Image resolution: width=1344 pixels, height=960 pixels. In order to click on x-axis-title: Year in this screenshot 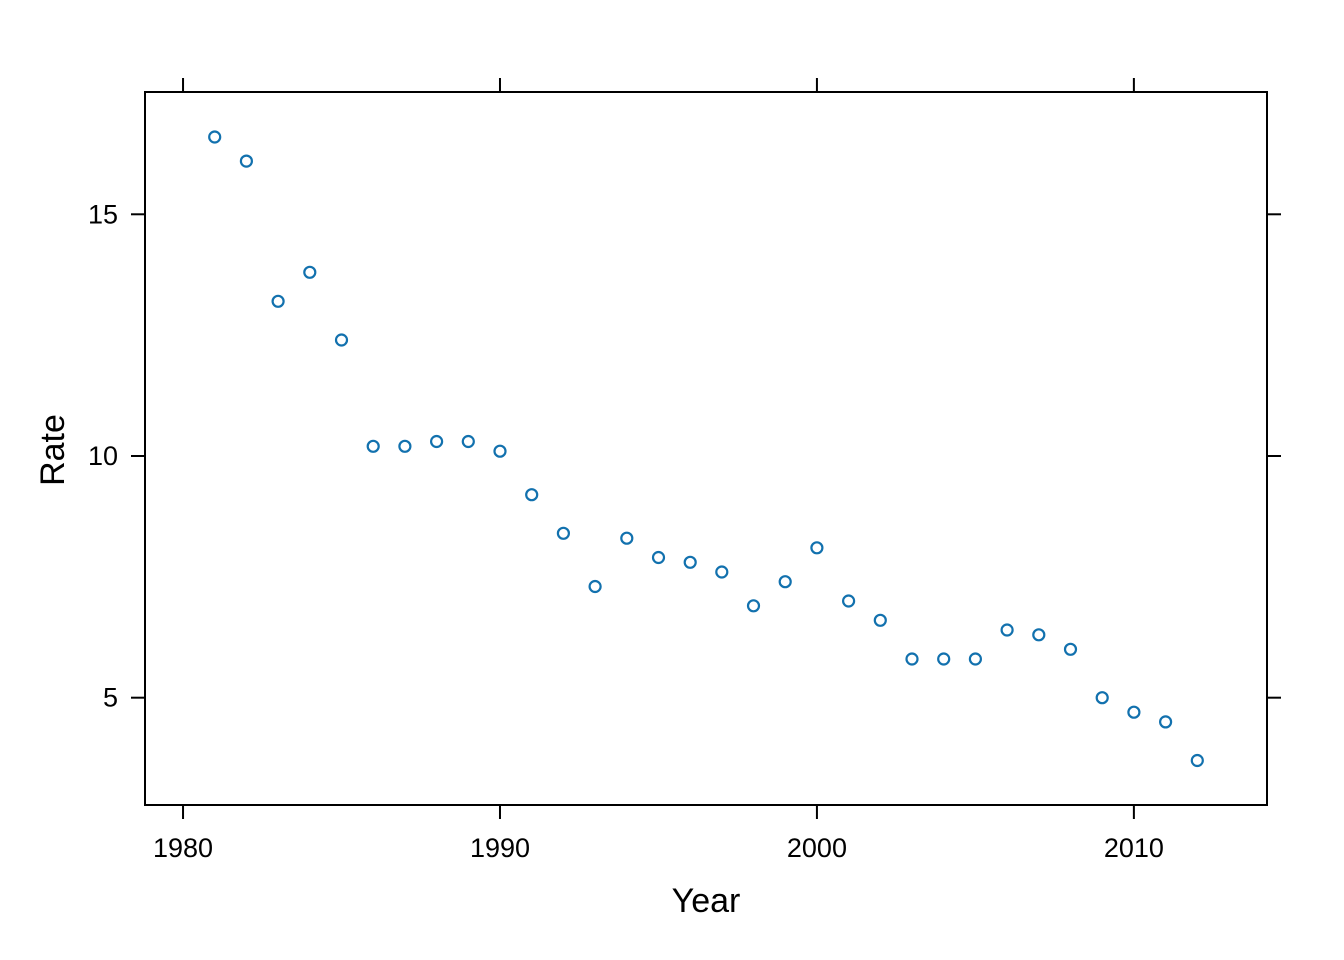, I will do `click(706, 901)`.